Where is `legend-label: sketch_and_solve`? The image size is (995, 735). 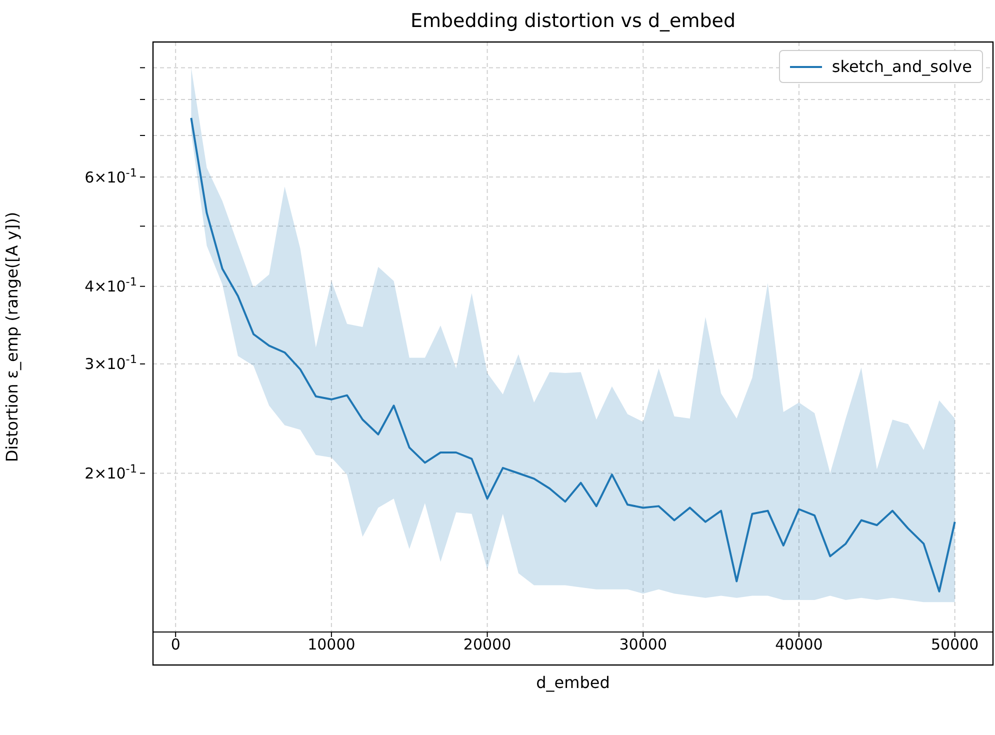
legend-label: sketch_and_solve is located at coordinates (902, 66).